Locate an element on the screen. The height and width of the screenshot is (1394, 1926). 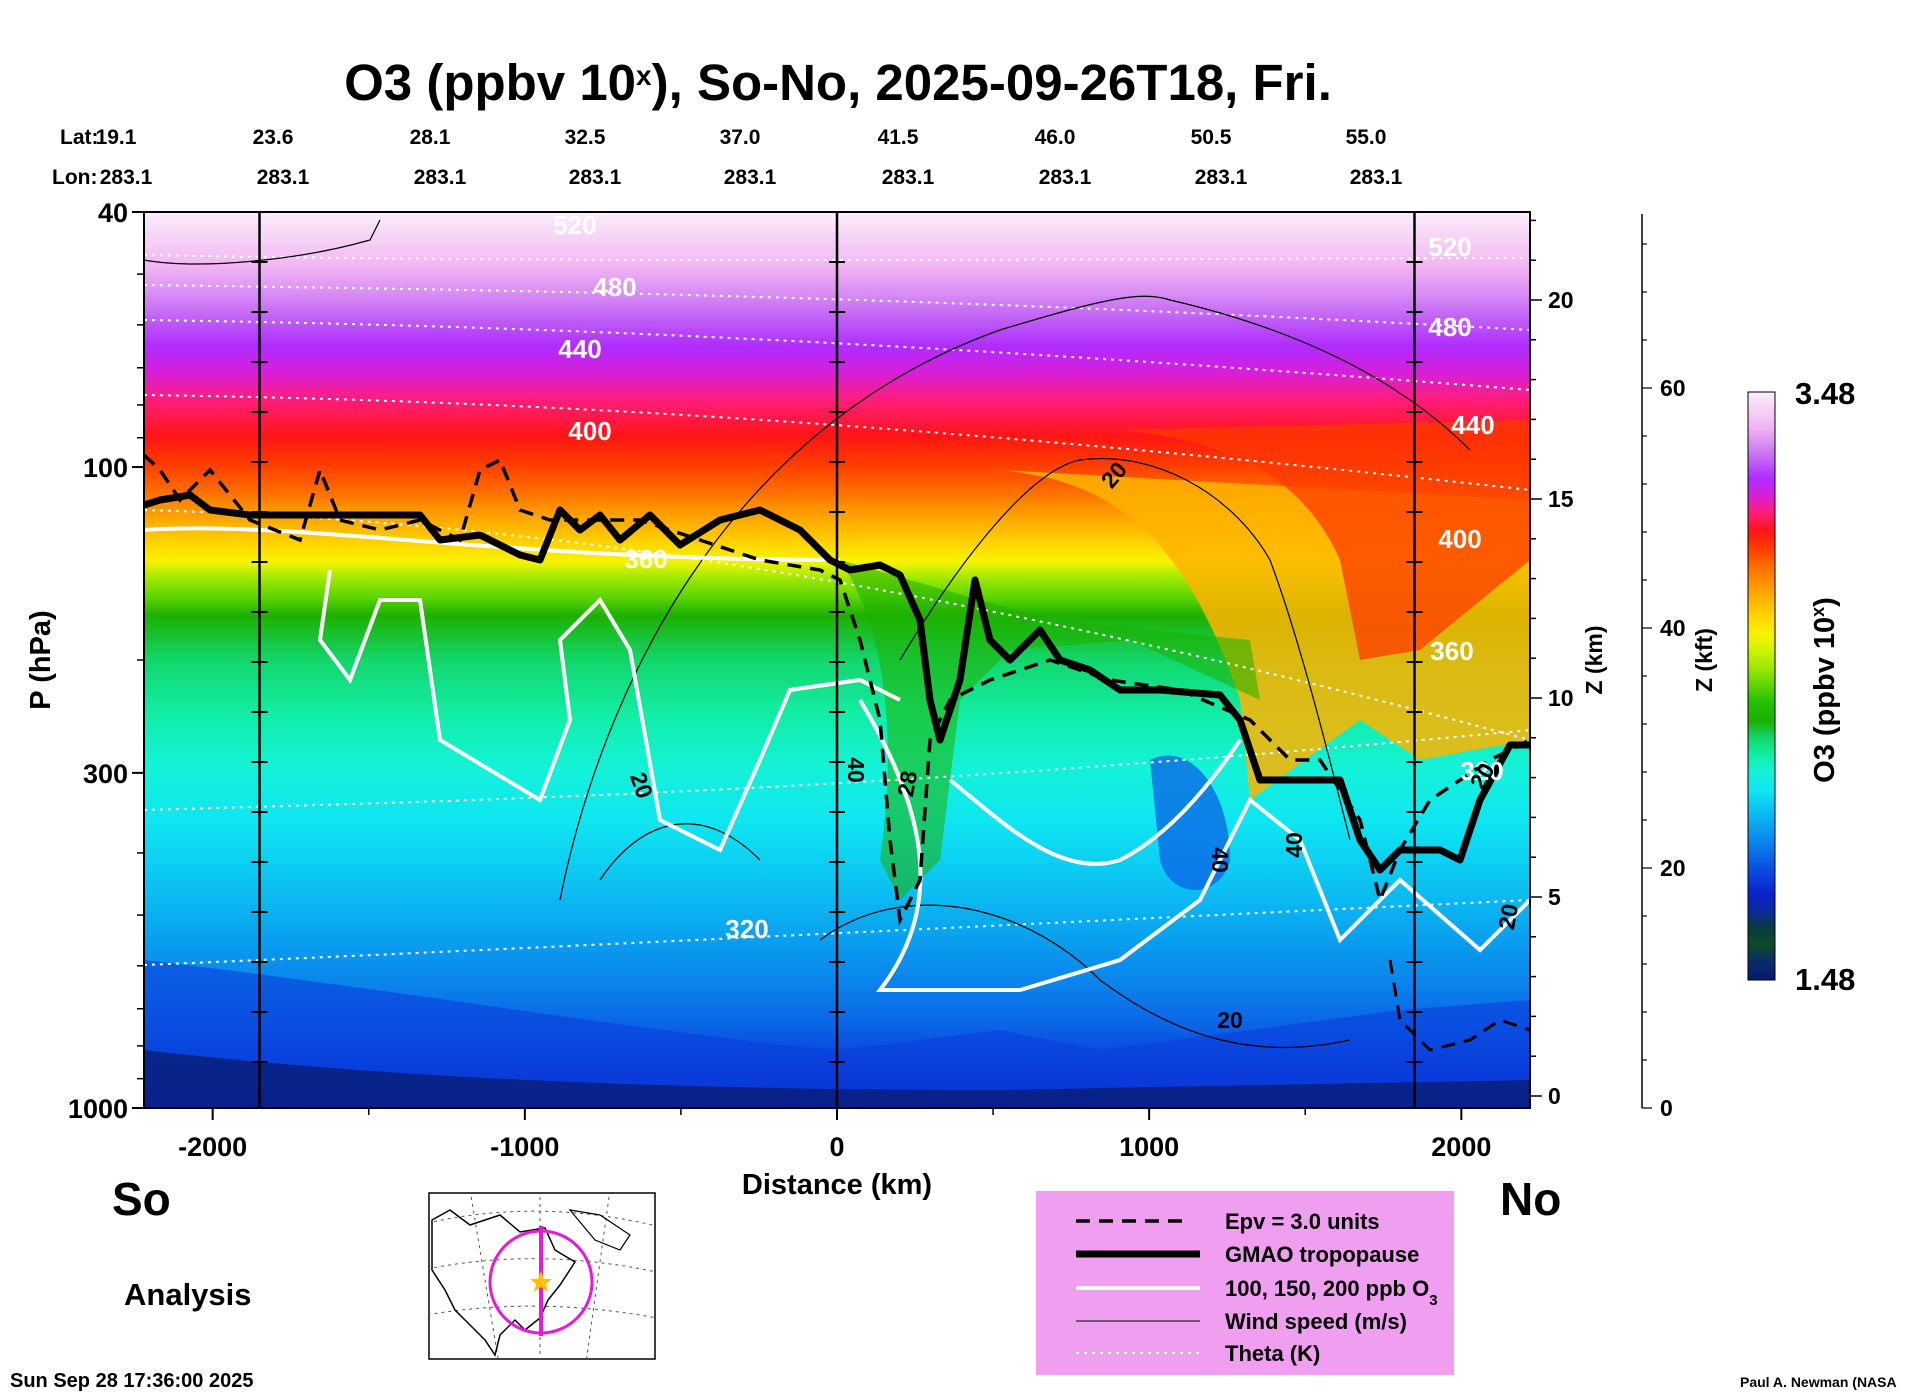
lon-row-label: Lon: is located at coordinates (74, 177).